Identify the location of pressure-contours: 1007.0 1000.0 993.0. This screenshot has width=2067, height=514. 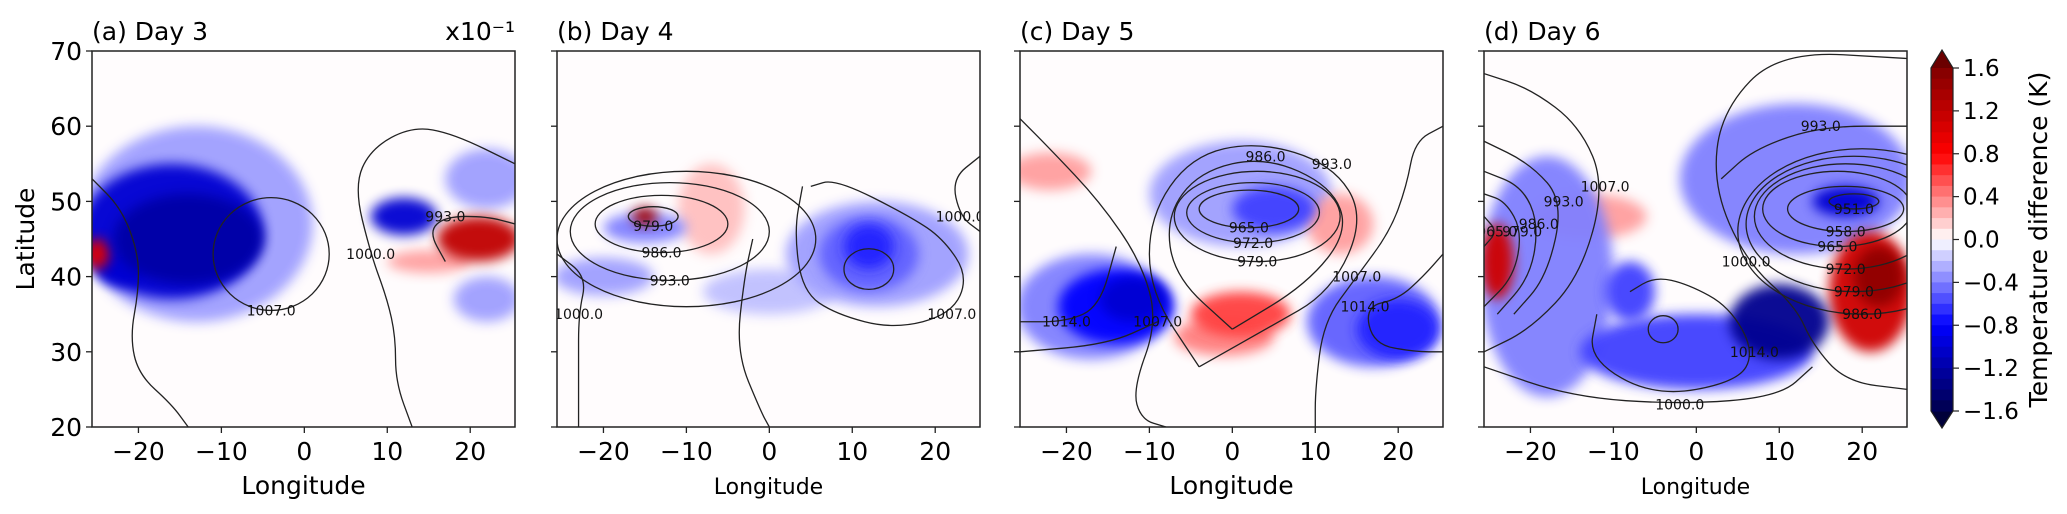
(303, 277).